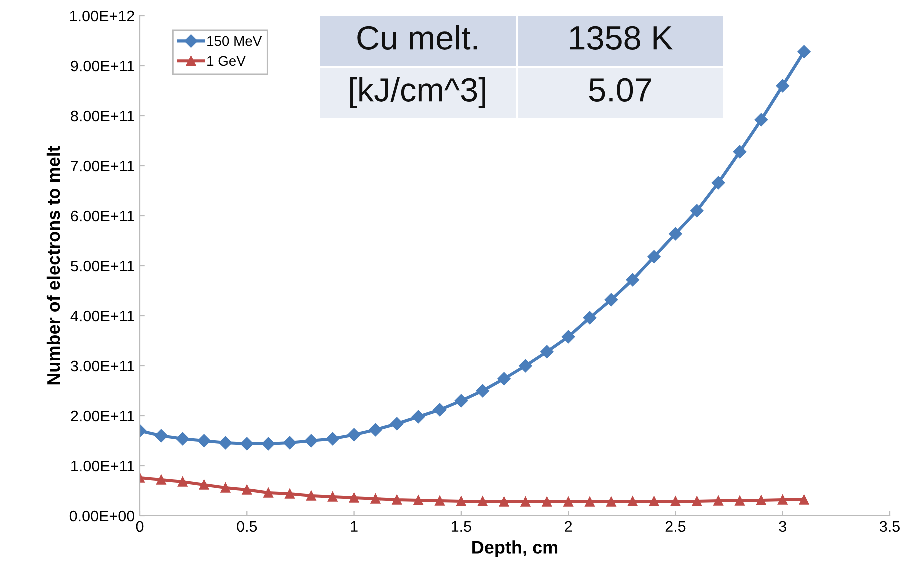 The height and width of the screenshot is (587, 915). What do you see at coordinates (102, 16) in the screenshot?
I see `y-tick-label: 1.00E+12` at bounding box center [102, 16].